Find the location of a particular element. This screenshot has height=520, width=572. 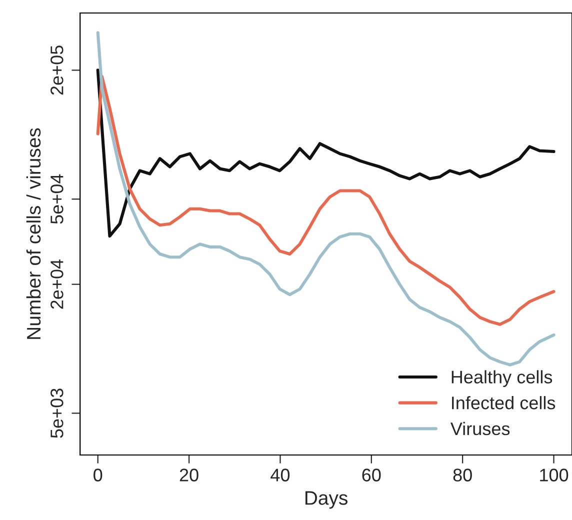

y-tick-label: 2e+05 is located at coordinates (57, 70).